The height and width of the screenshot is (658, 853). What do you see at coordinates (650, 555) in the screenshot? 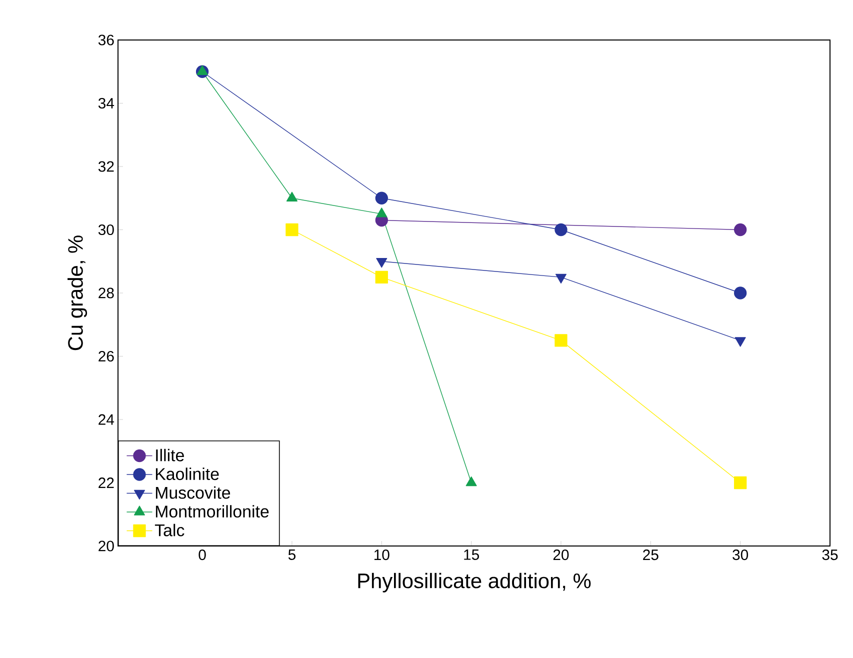
I see `x-tick-label: 25` at bounding box center [650, 555].